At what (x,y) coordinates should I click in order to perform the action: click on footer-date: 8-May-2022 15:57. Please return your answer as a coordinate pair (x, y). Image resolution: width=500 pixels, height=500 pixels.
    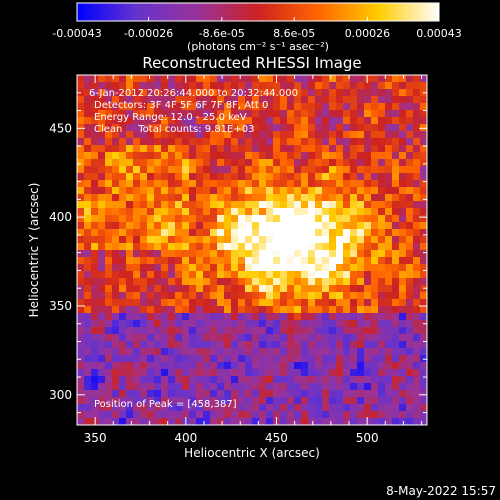
    Looking at the image, I should click on (441, 491).